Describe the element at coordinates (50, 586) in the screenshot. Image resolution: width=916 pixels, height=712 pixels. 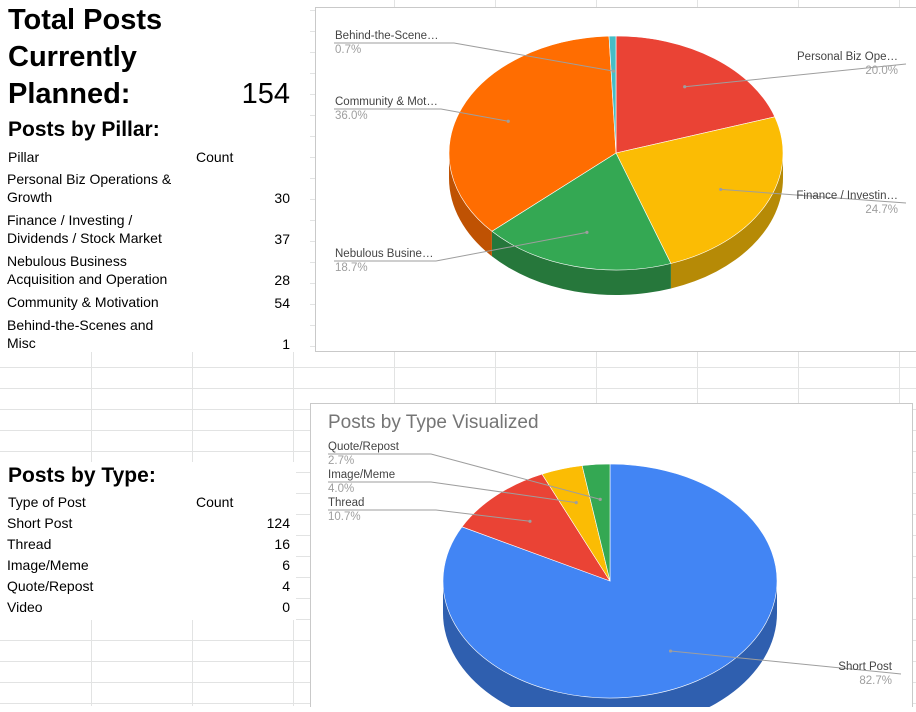
I see `type-row-label: Quote/Repost` at that location.